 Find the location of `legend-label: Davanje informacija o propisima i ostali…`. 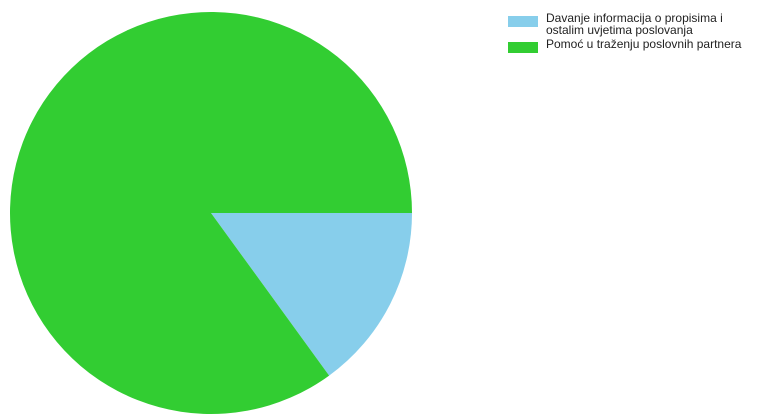

legend-label: Davanje informacija o propisima i ostali… is located at coordinates (634, 24).